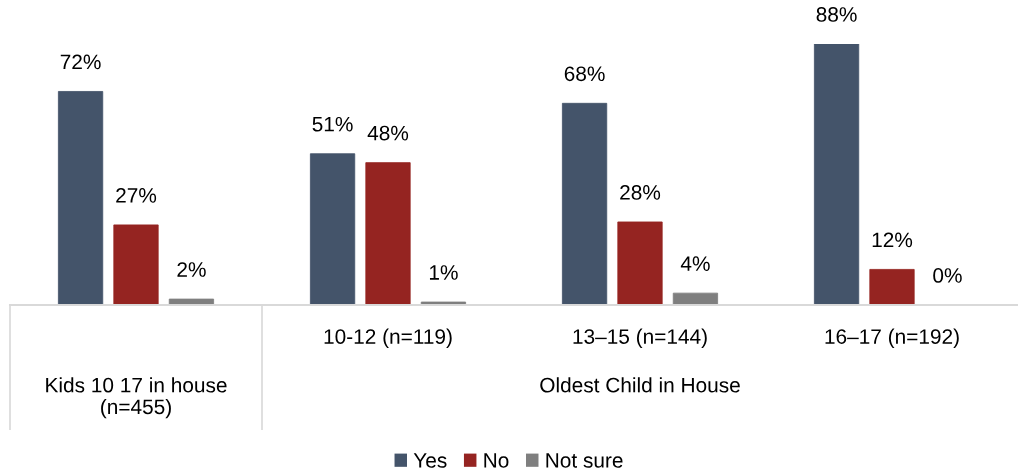 Image resolution: width=1018 pixels, height=475 pixels. I want to click on data-label: 4%, so click(695, 263).